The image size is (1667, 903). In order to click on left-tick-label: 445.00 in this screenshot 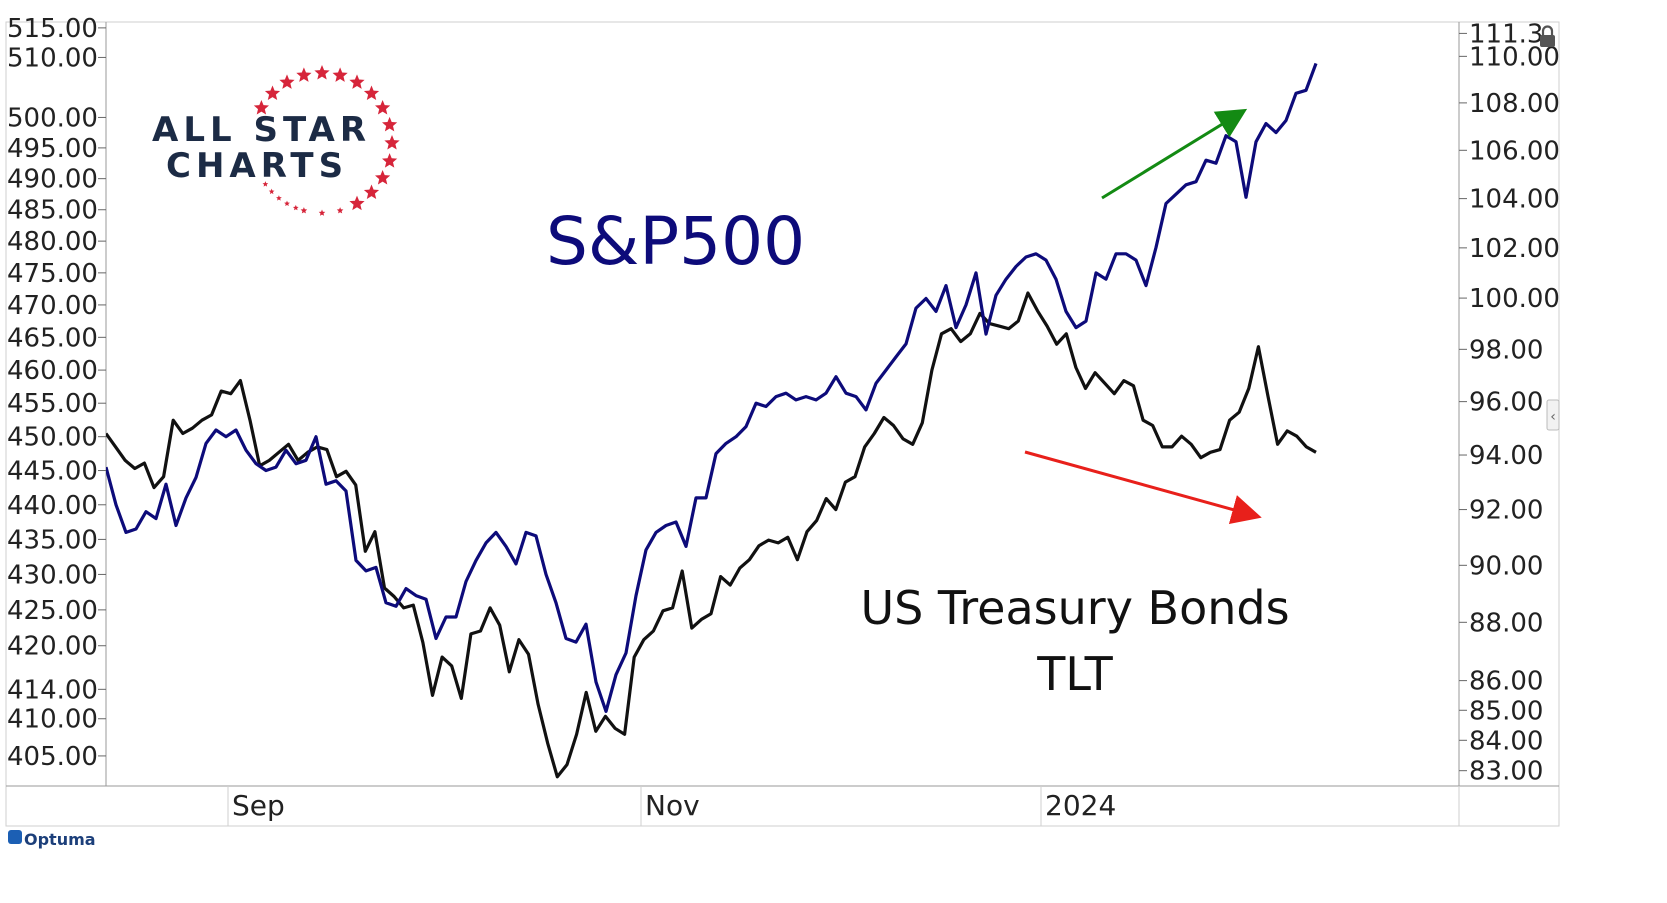, I will do `click(52, 472)`.